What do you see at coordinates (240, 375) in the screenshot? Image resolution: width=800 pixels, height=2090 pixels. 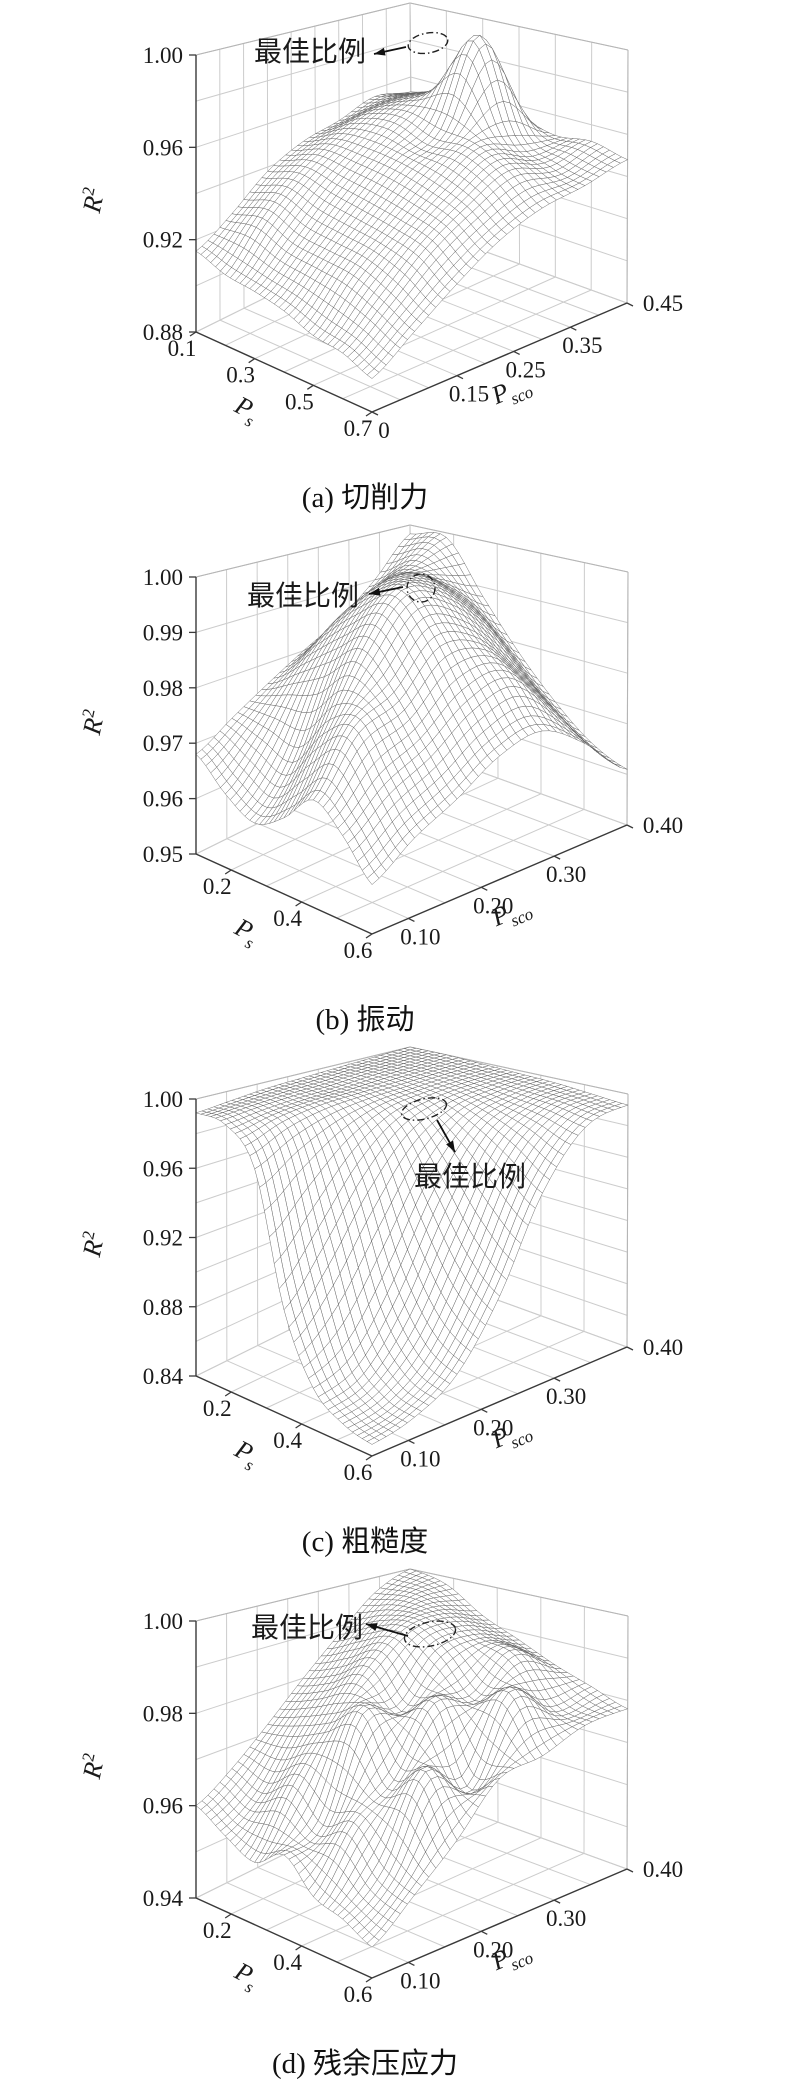 I see `svg-text: 0.3` at bounding box center [240, 375].